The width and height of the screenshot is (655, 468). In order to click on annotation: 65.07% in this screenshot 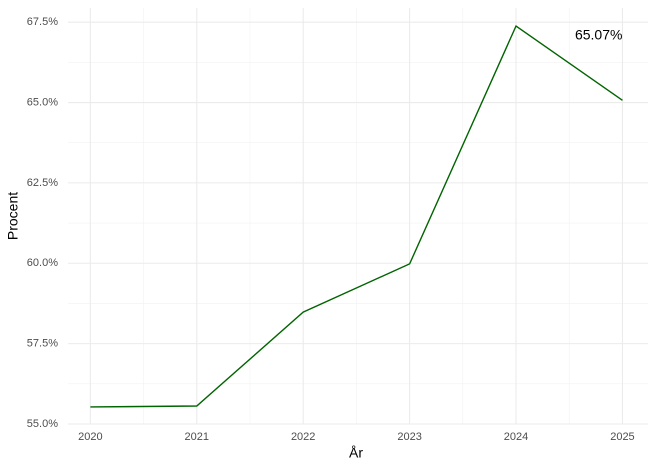, I will do `click(598, 35)`.